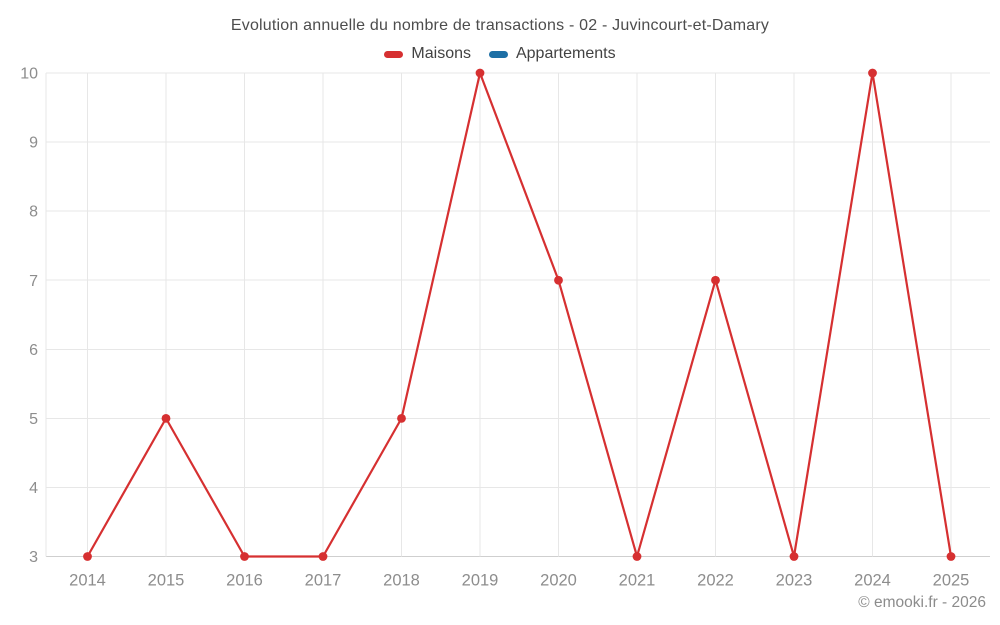  I want to click on y-axis-tick-label: 8, so click(33, 212).